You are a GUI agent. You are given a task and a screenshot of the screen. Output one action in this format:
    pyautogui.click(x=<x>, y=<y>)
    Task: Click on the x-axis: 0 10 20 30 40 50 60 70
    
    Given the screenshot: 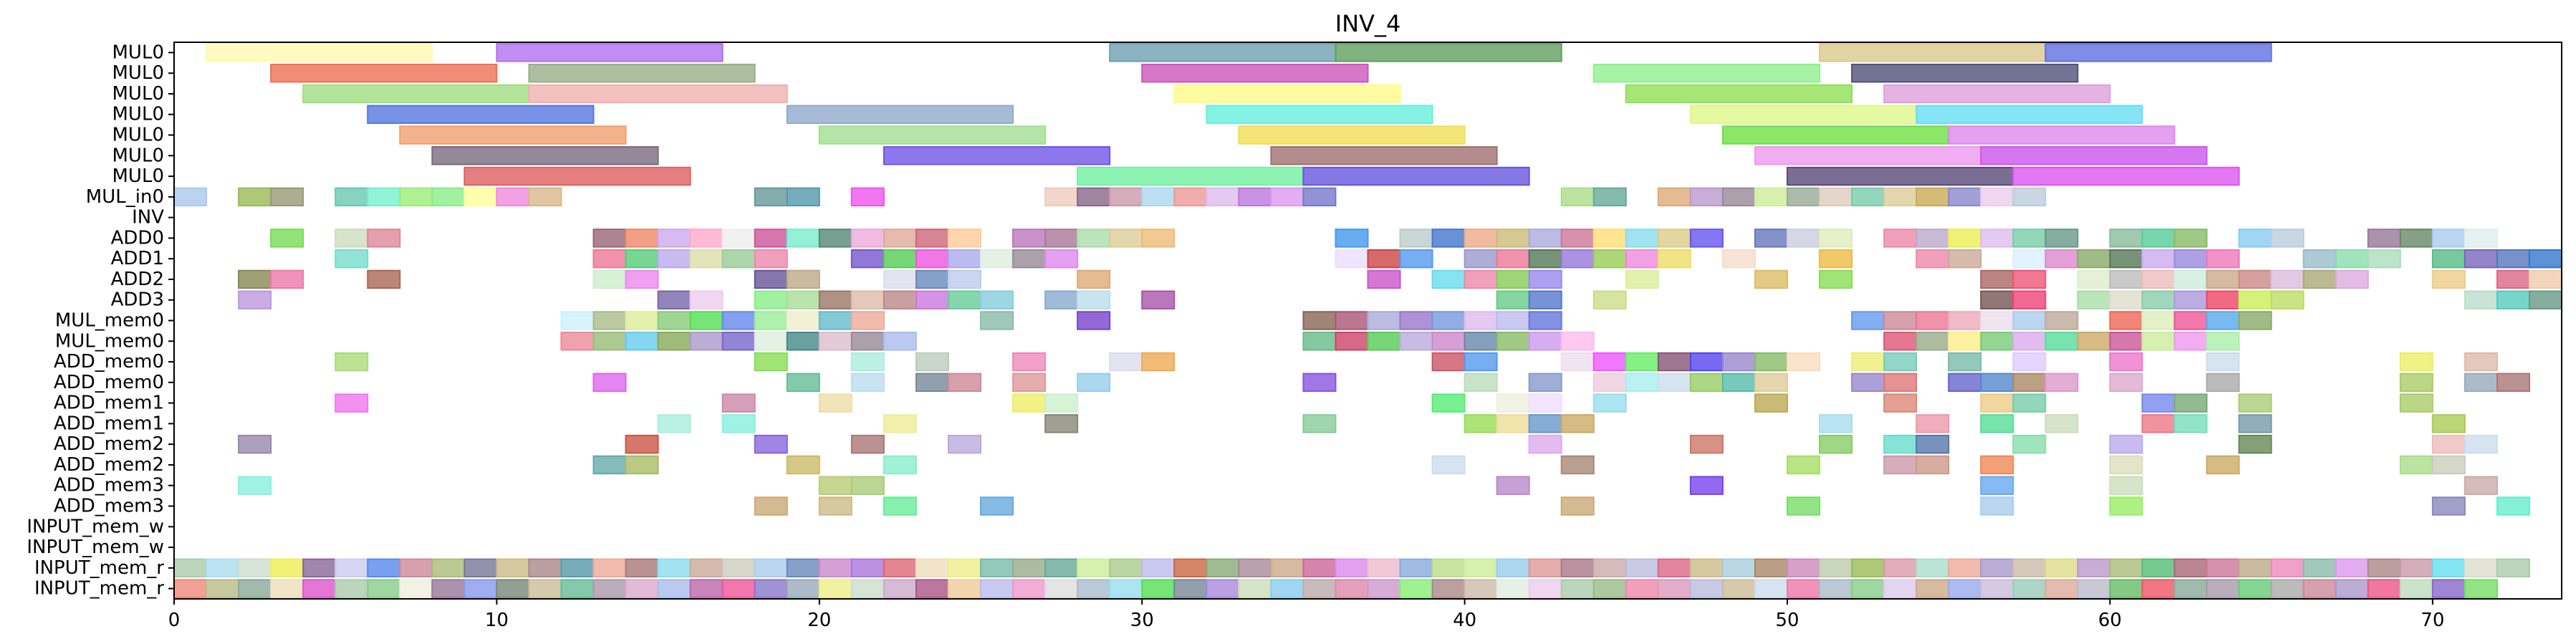 What is the action you would take?
    pyautogui.click(x=1306, y=615)
    